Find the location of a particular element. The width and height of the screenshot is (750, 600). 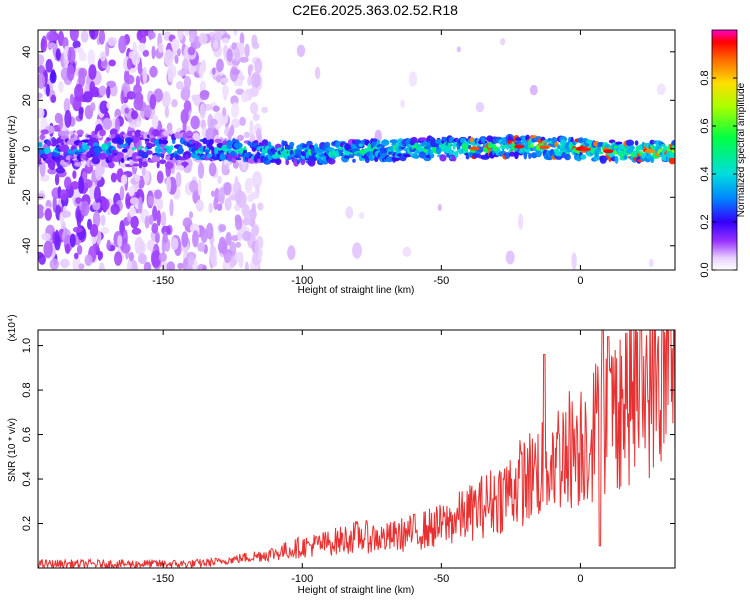

y-tick-label: 0.8 is located at coordinates (27, 389).